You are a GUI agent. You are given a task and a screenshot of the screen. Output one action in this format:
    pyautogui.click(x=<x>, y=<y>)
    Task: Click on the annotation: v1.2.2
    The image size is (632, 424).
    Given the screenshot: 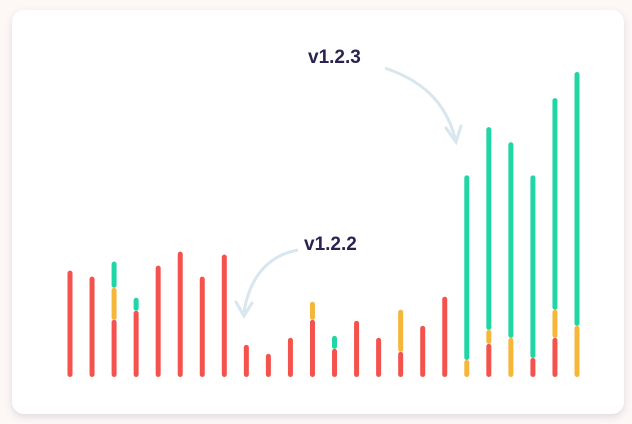 What is the action you would take?
    pyautogui.click(x=330, y=244)
    